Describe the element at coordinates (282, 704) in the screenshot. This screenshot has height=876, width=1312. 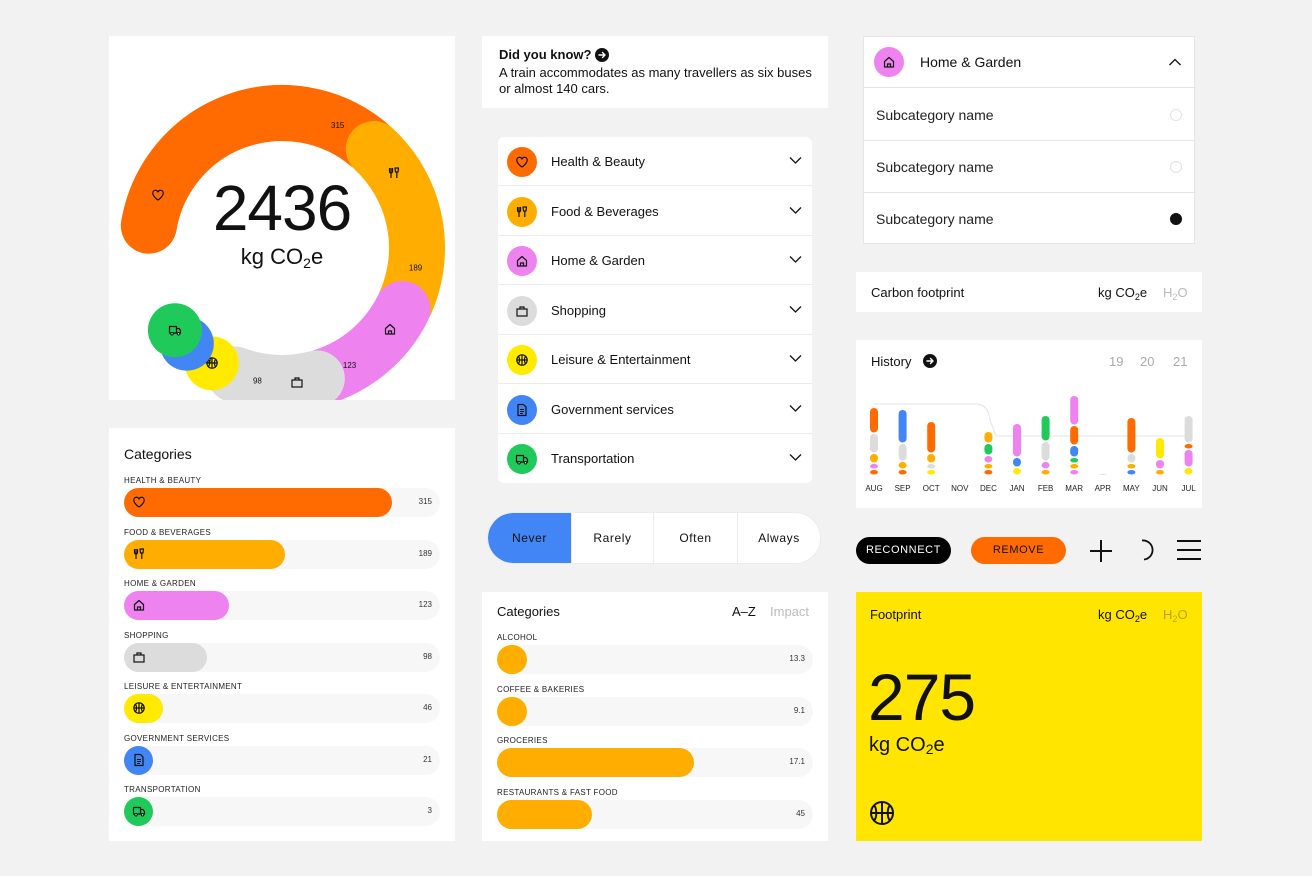
I see `category-row: LEISURE & ENTERTAINMENT 46` at that location.